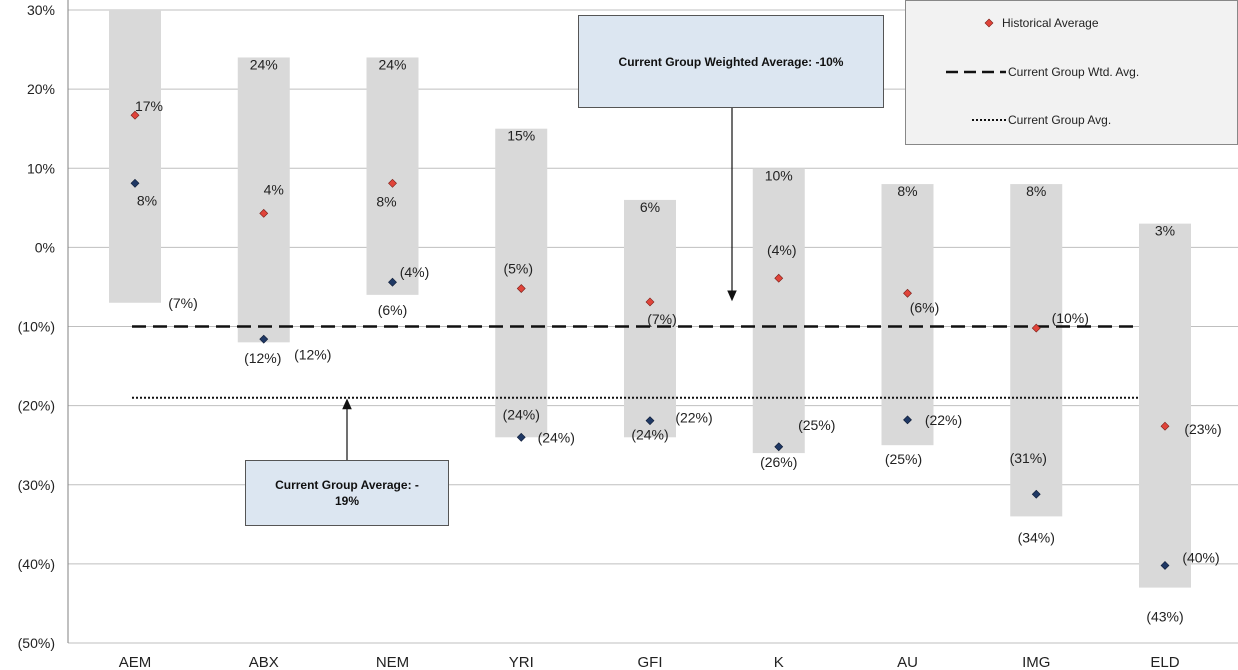 The width and height of the screenshot is (1238, 670). I want to click on weighted-average-callout-text: Current Group Weighted Average: -10%, so click(731, 62).